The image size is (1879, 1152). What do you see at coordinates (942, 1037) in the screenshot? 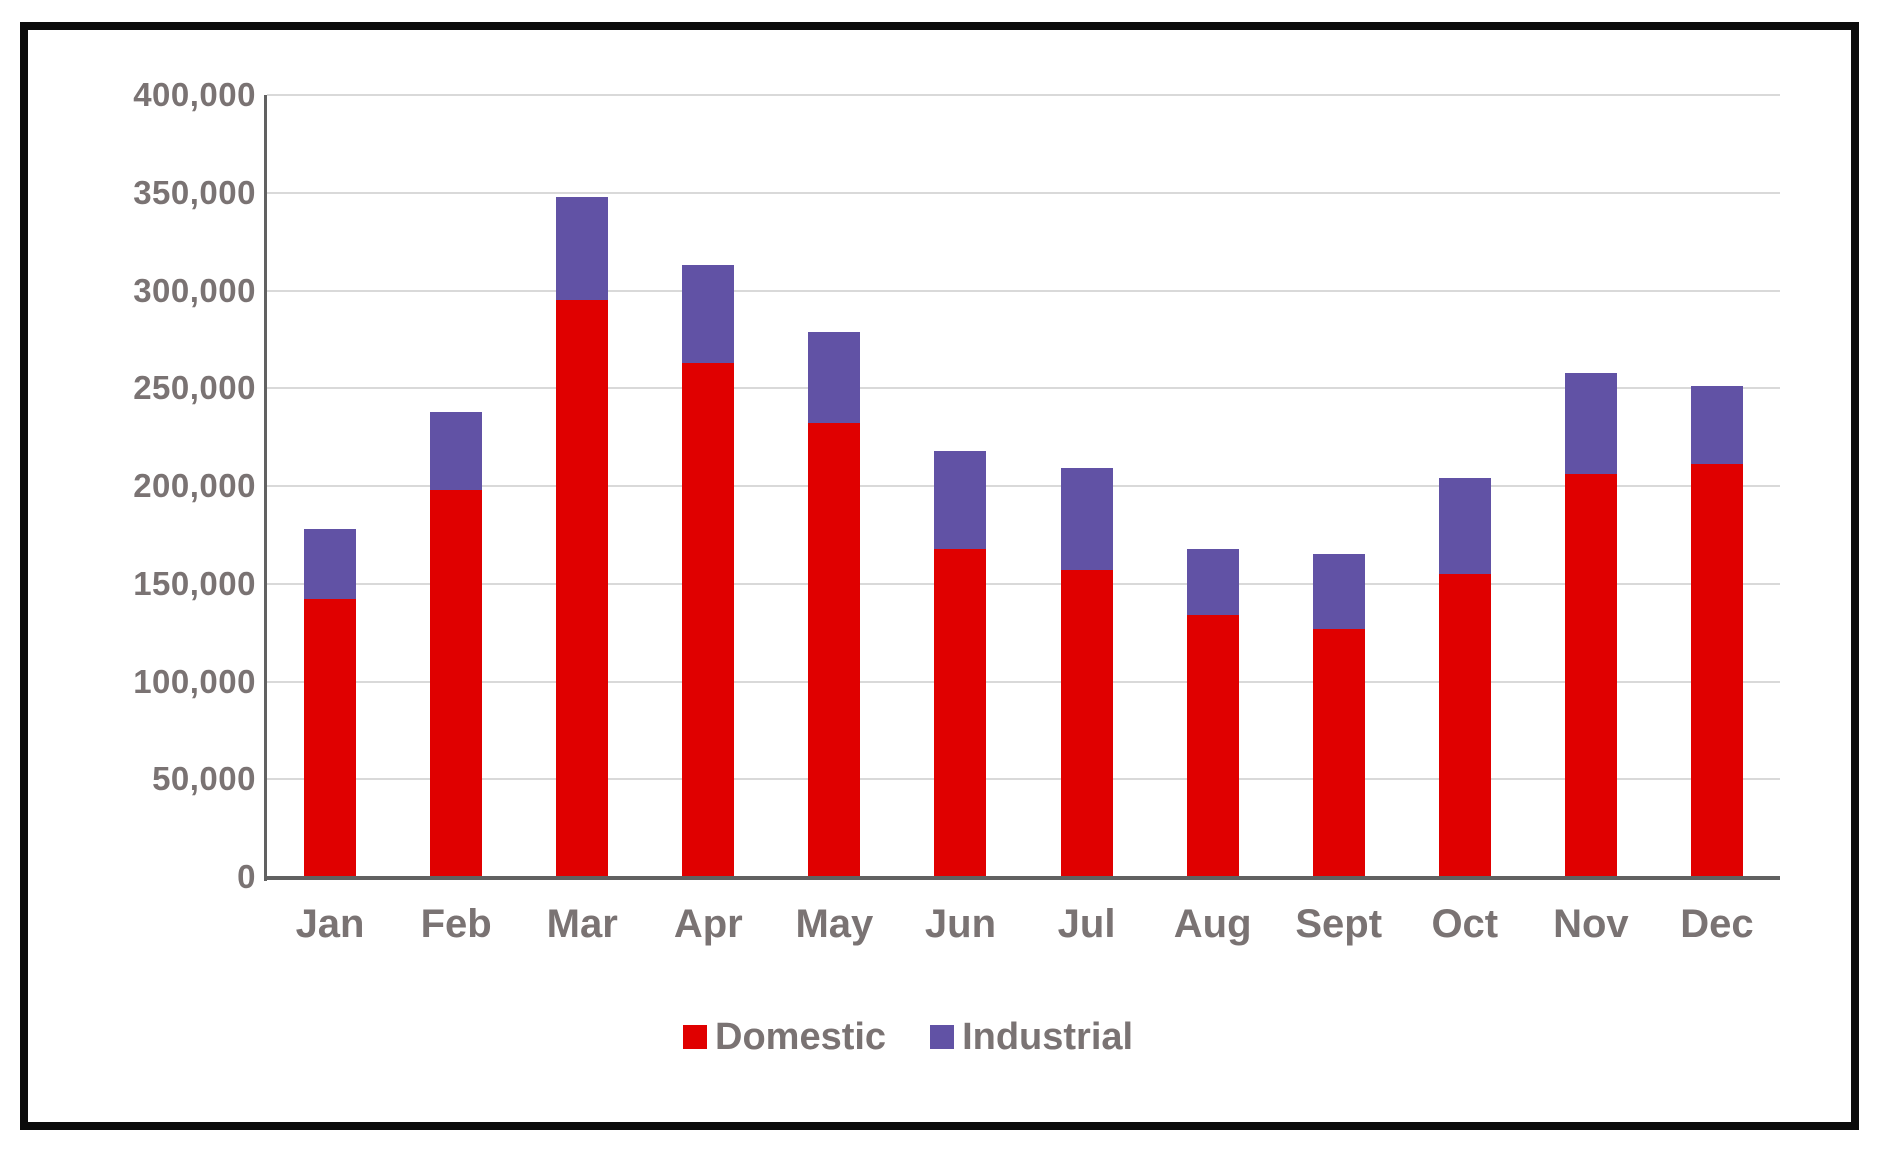
I see `legend-swatch-industrial` at bounding box center [942, 1037].